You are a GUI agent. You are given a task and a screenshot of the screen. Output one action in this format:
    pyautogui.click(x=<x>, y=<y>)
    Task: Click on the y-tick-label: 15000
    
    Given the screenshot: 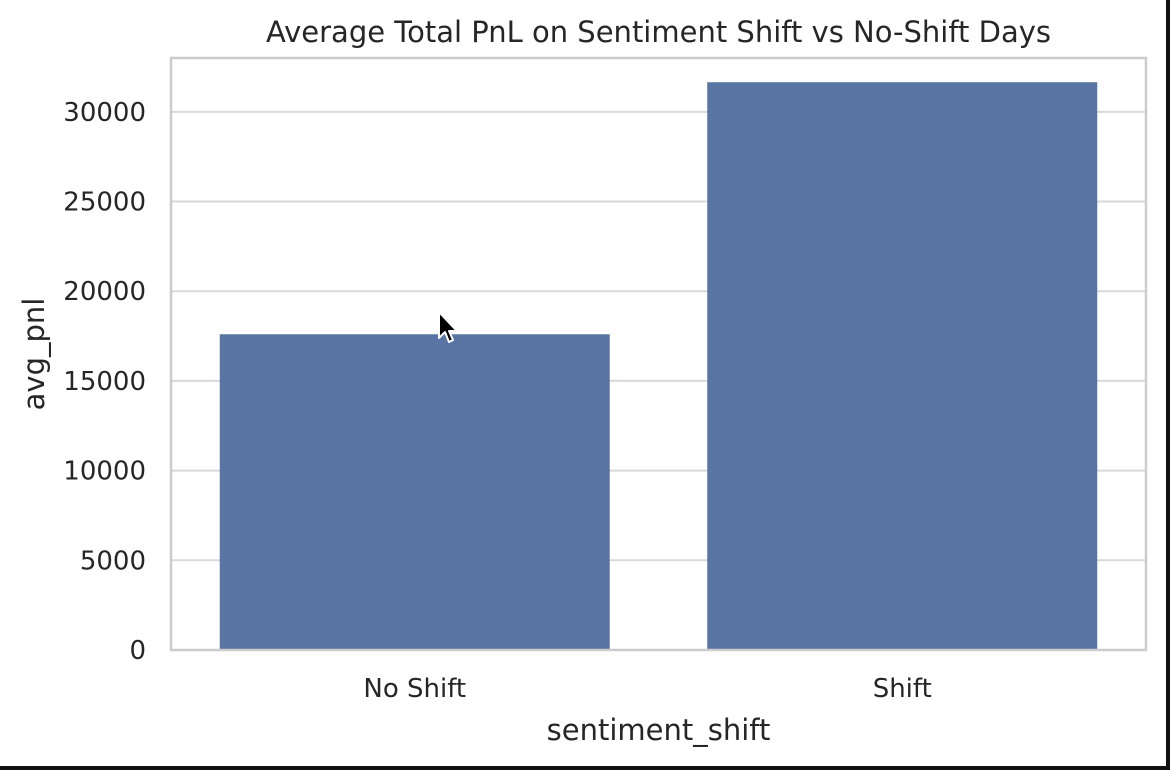 What is the action you would take?
    pyautogui.click(x=104, y=382)
    